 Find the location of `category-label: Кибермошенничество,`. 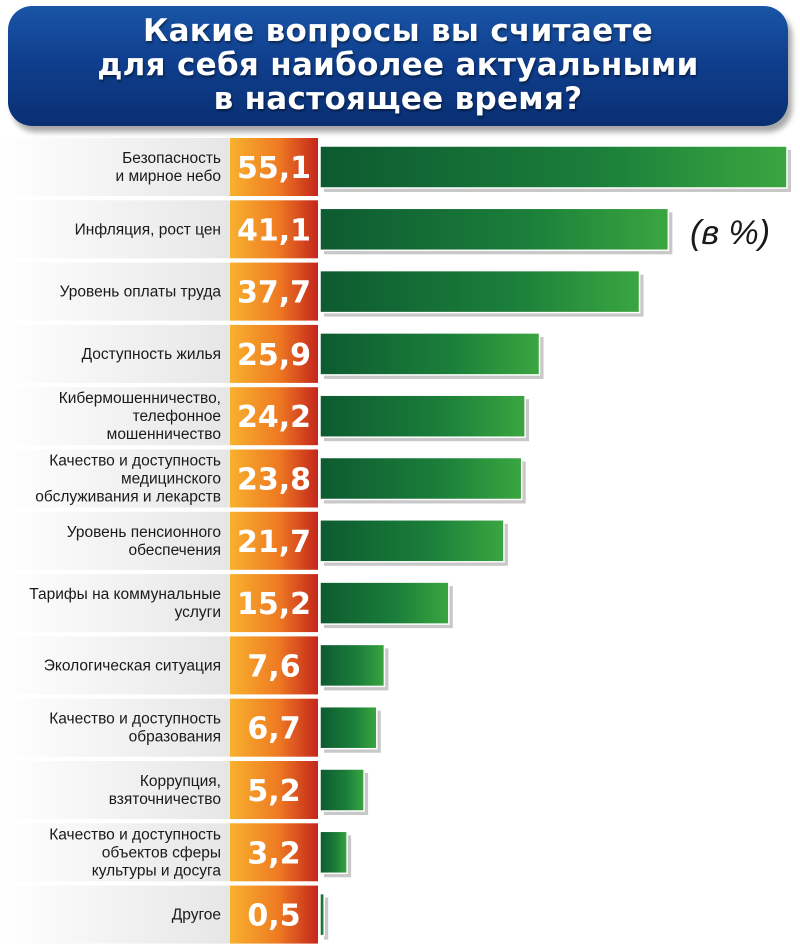

category-label: Кибермошенничество, is located at coordinates (140, 398).